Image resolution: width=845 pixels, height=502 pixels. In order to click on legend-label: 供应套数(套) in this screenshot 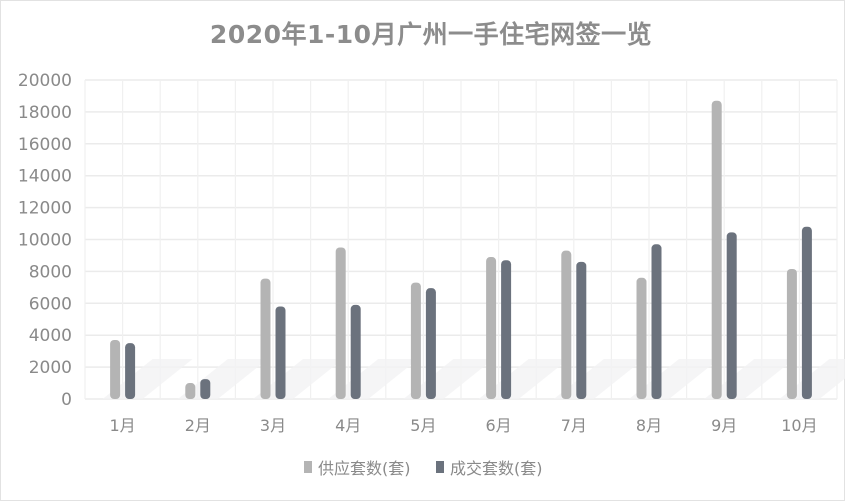, I will do `click(364, 468)`.